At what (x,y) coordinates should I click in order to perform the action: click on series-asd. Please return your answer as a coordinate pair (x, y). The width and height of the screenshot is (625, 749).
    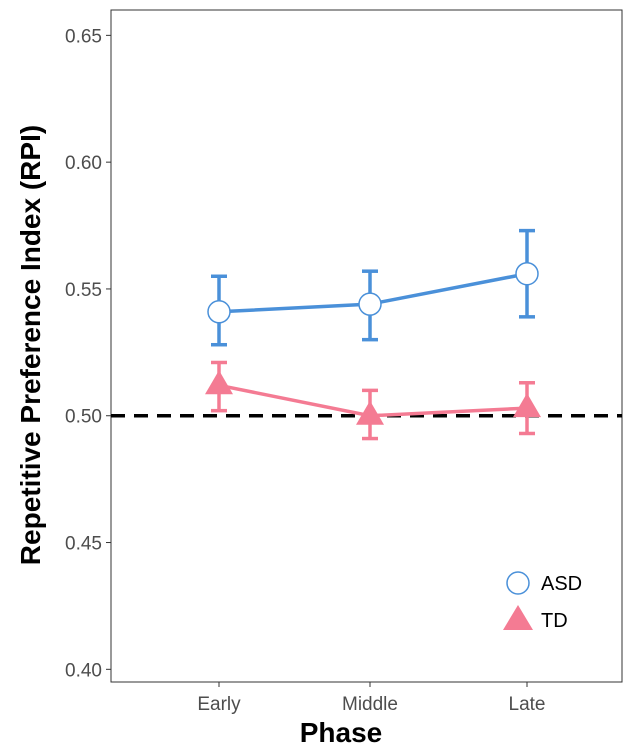
    Looking at the image, I should click on (373, 287).